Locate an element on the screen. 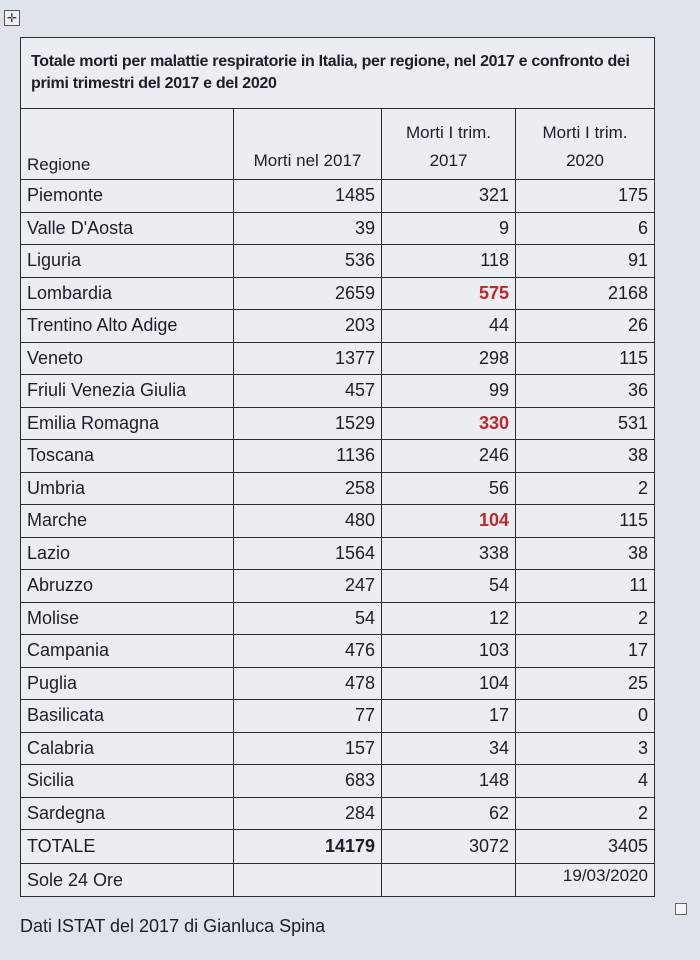 This screenshot has height=960, width=700. table-row: Sardegna 284 62 2 is located at coordinates (337, 813).